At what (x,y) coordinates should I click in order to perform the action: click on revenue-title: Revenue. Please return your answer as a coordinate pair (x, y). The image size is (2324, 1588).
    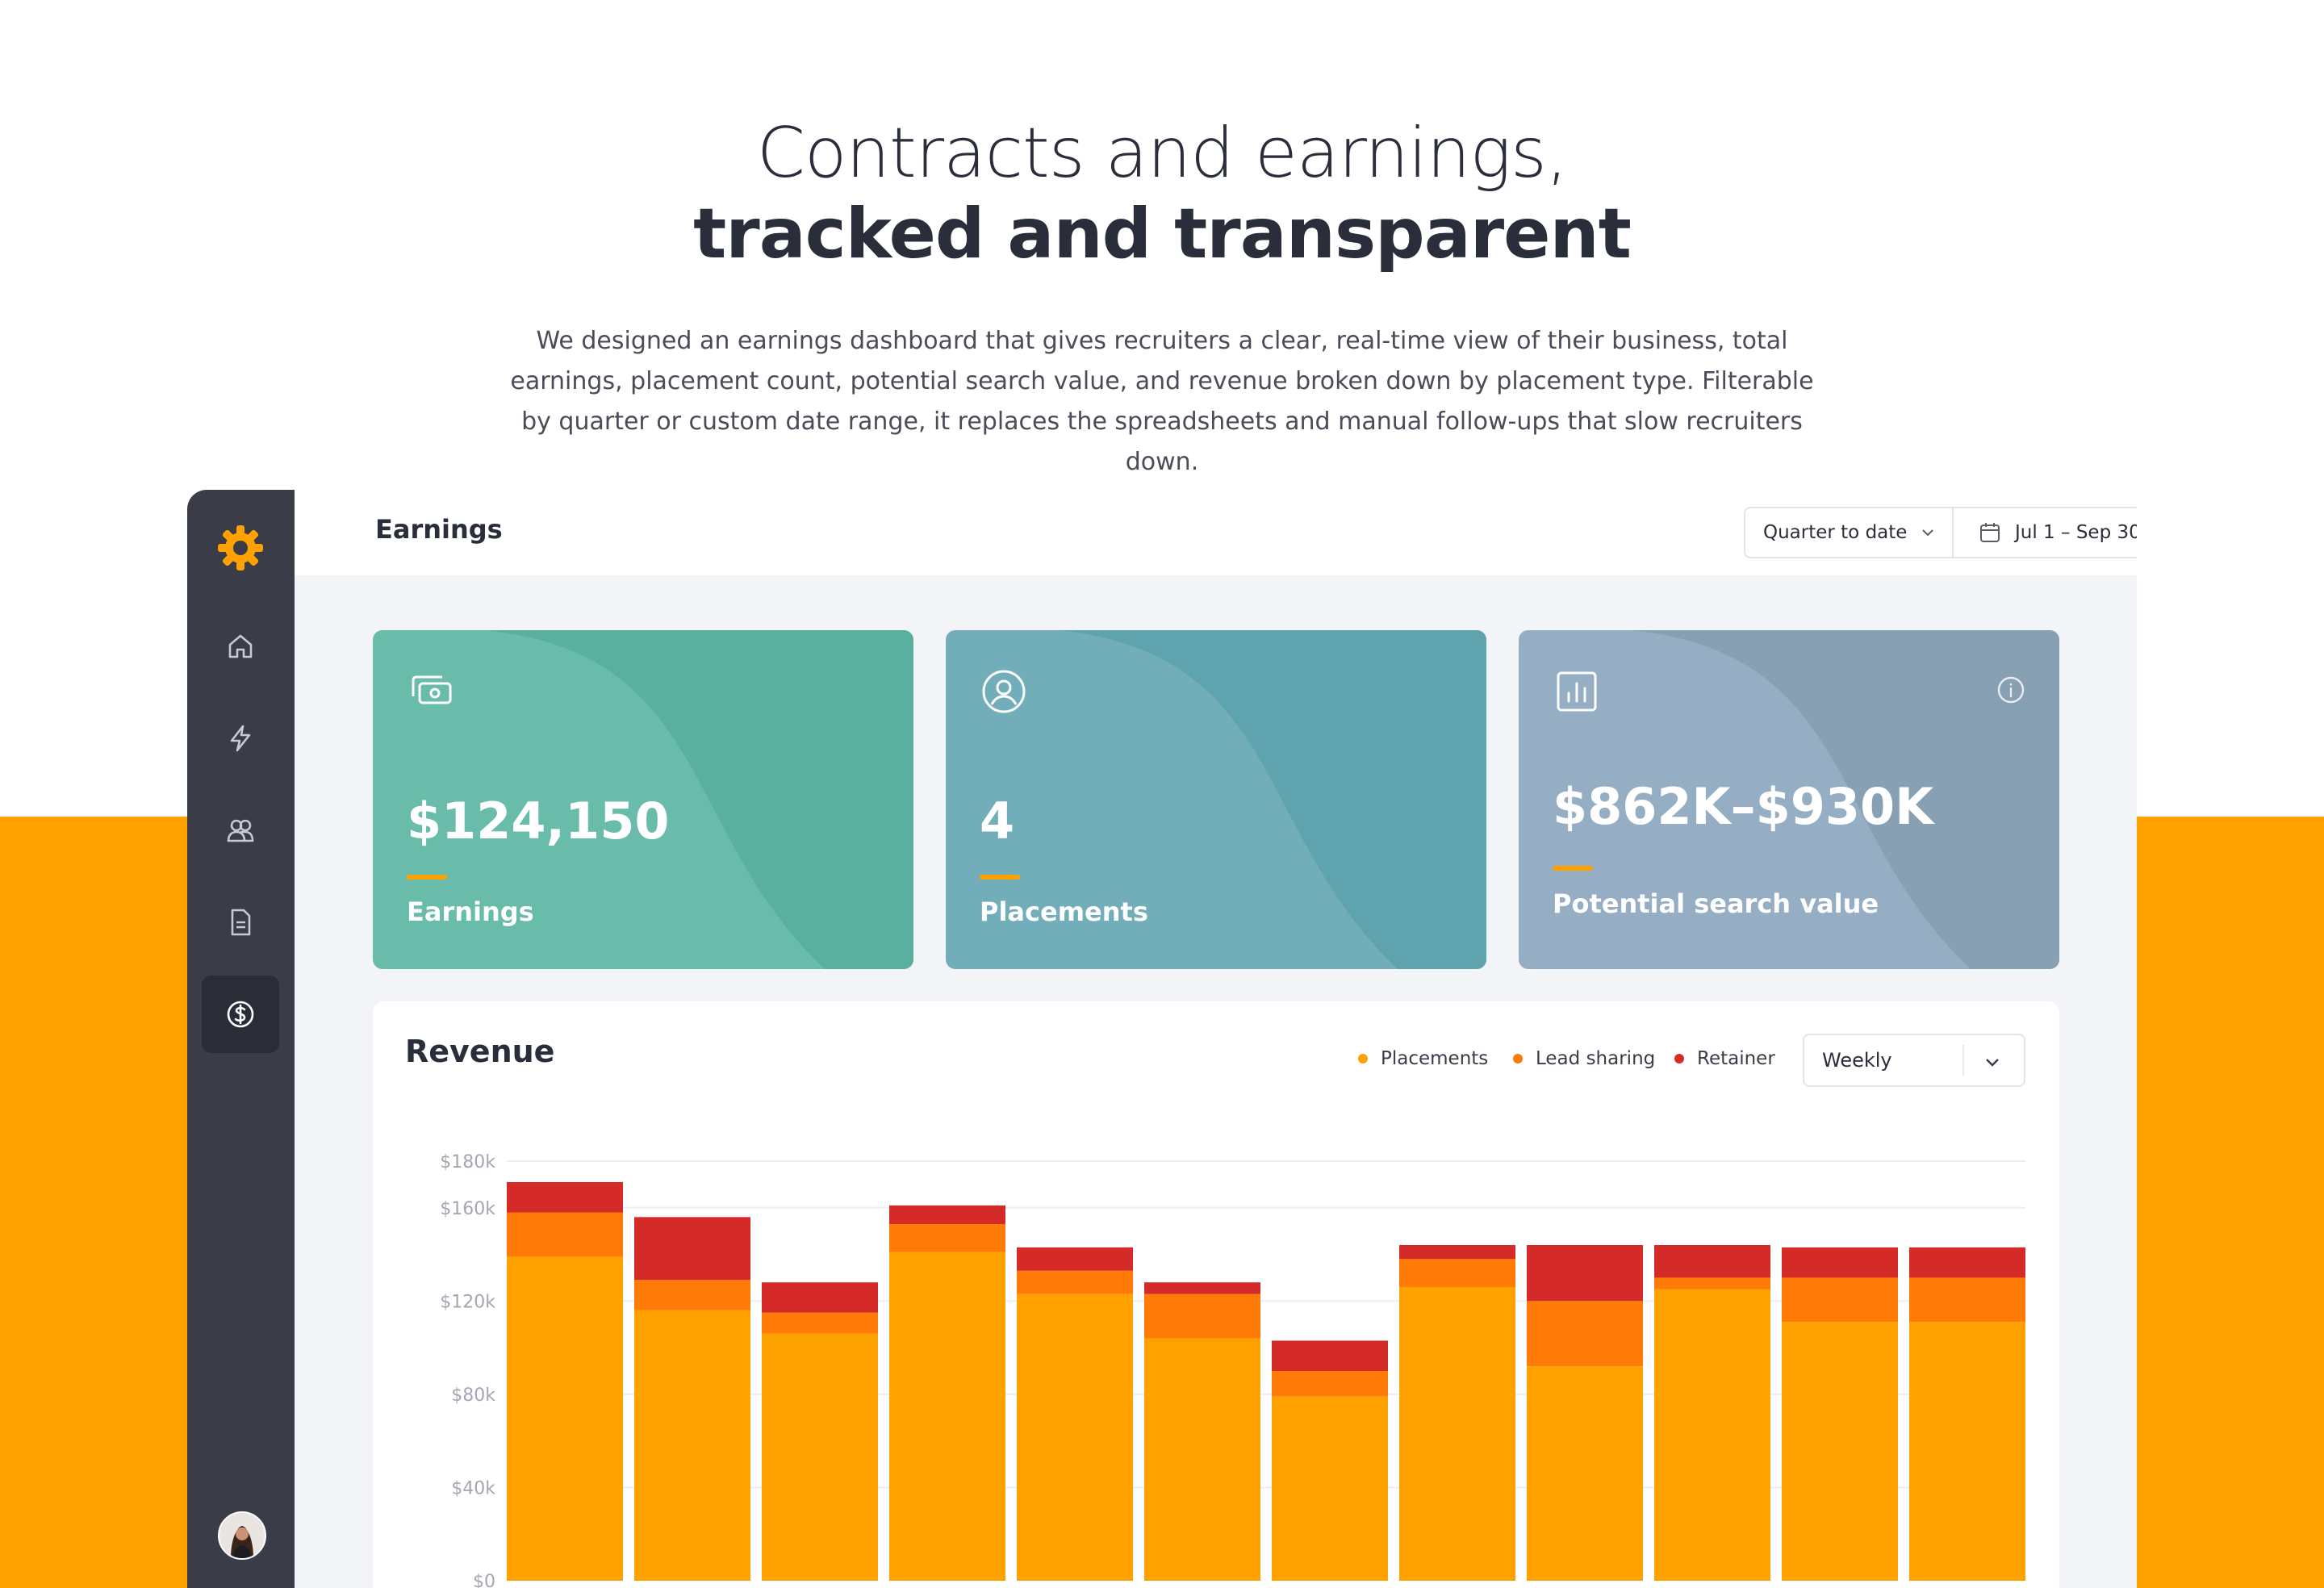
    Looking at the image, I should click on (480, 1051).